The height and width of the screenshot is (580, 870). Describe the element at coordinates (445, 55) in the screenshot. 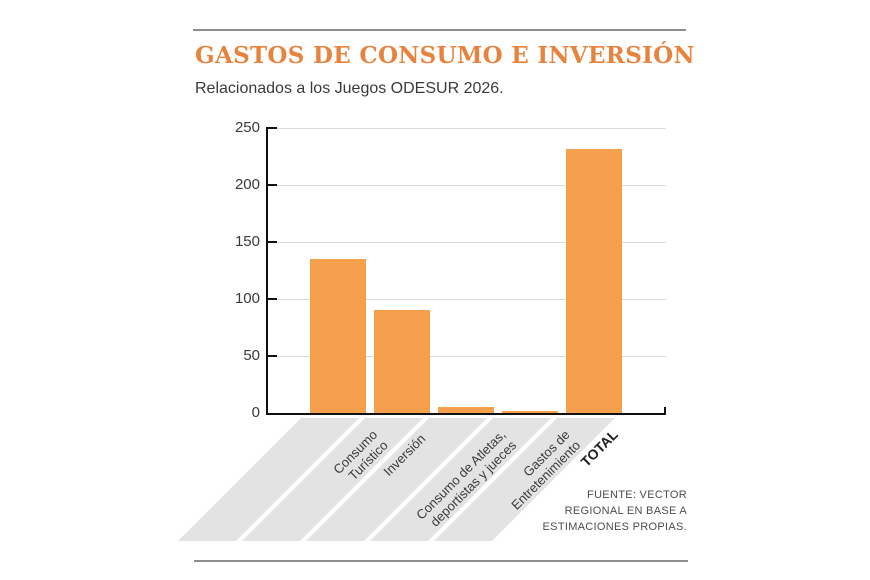

I see `chart-title: GASTOS DE CONSUMO E INVERSIÓN` at that location.